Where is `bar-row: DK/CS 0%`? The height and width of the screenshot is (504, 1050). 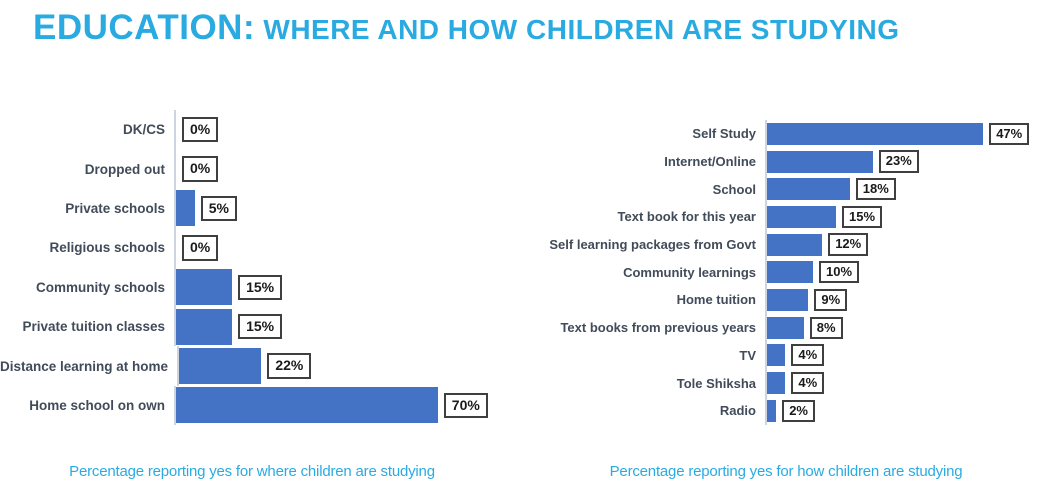 bar-row: DK/CS 0% is located at coordinates (254, 130).